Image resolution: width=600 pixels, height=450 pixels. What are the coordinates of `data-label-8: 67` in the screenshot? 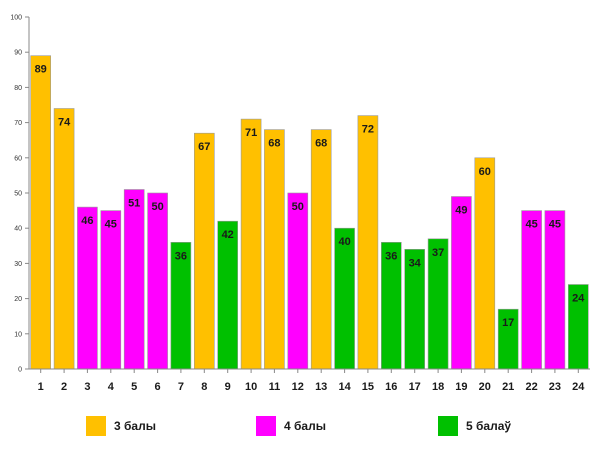 It's located at (204, 147).